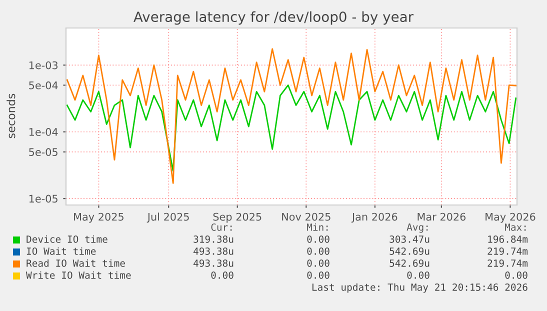 Image resolution: width=547 pixels, height=311 pixels. I want to click on y-tick-label: 5e-05, so click(43, 152).